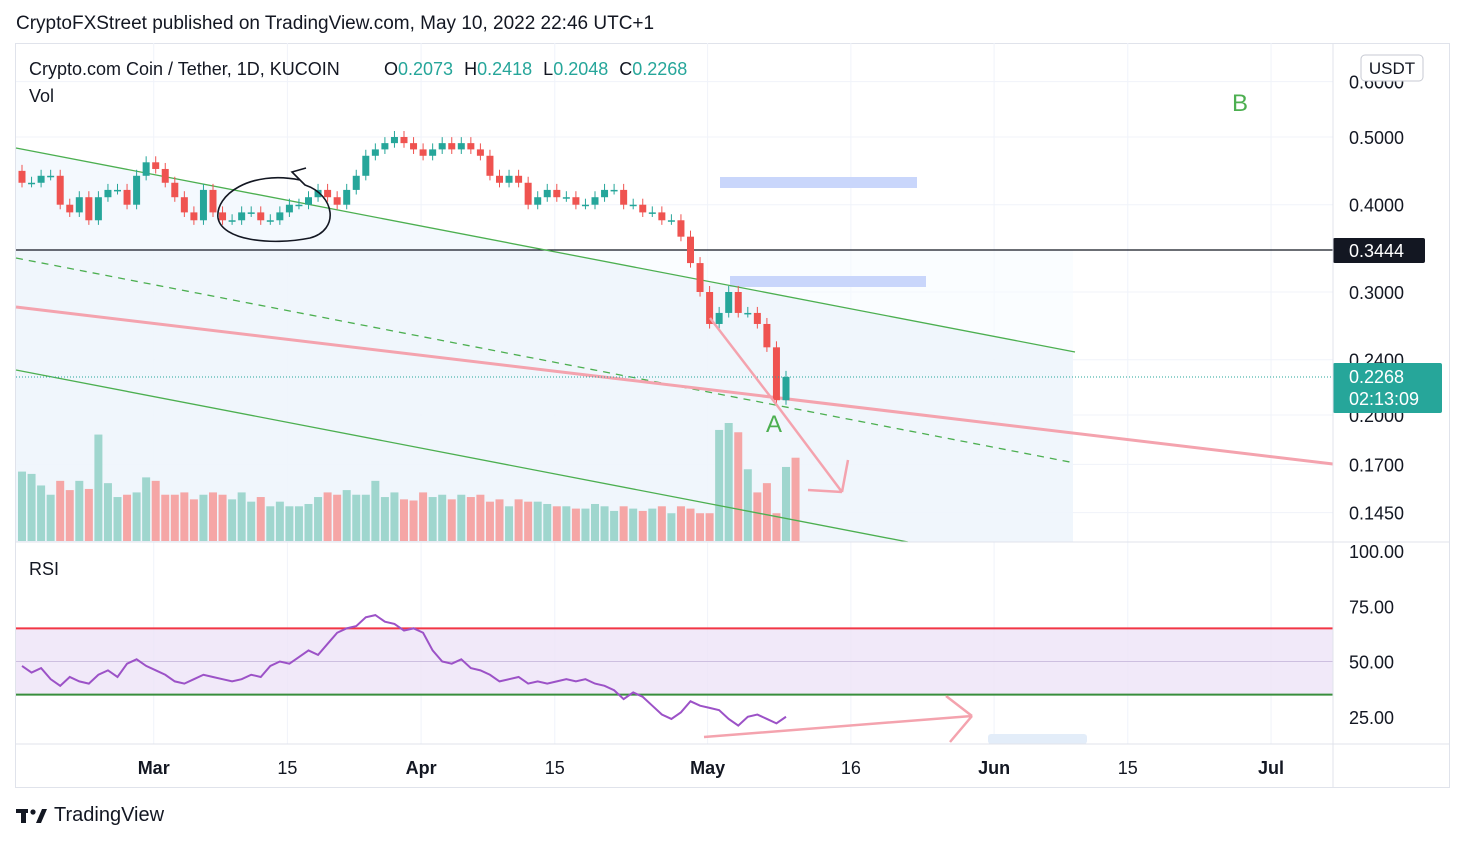 The height and width of the screenshot is (844, 1466). I want to click on bar-countdown: 02:13:09, so click(1384, 399).